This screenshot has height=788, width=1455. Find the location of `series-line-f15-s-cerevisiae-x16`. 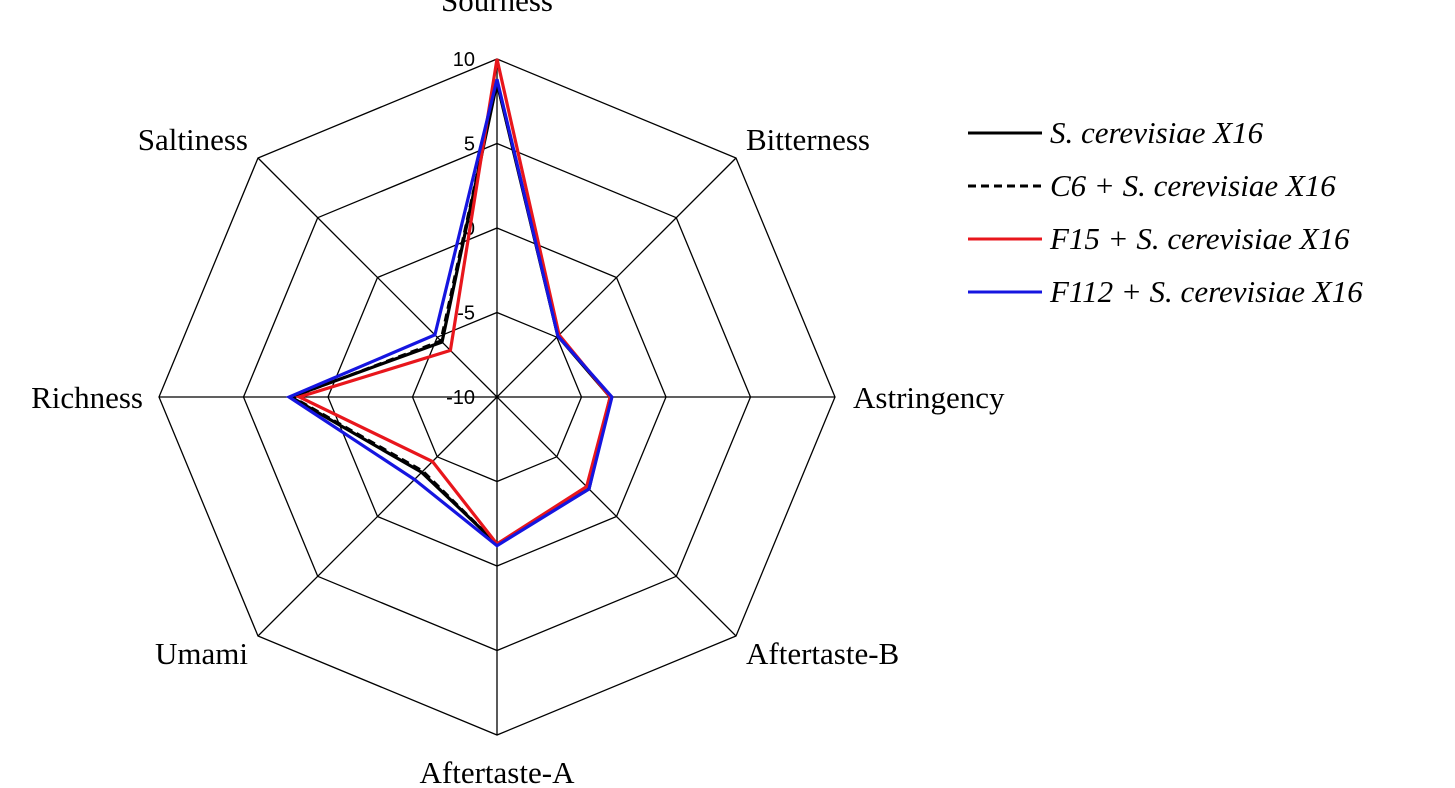

series-line-f15-s-cerevisiae-x16 is located at coordinates (453, 302).